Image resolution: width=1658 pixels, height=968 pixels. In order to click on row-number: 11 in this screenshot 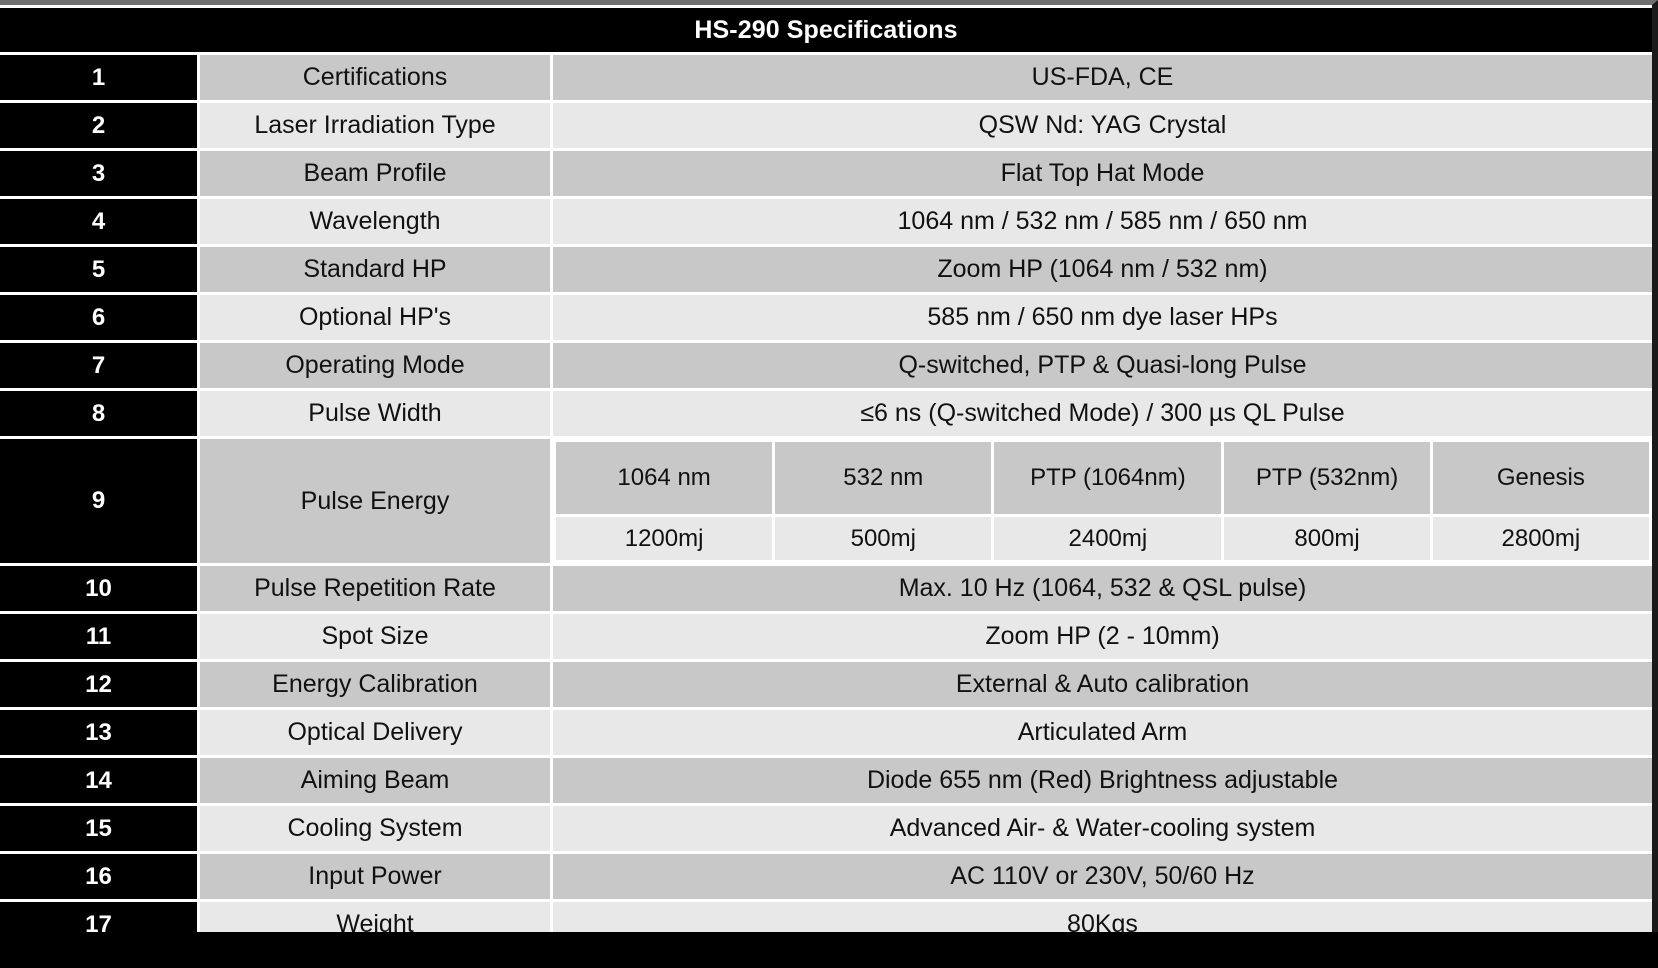, I will do `click(100, 636)`.